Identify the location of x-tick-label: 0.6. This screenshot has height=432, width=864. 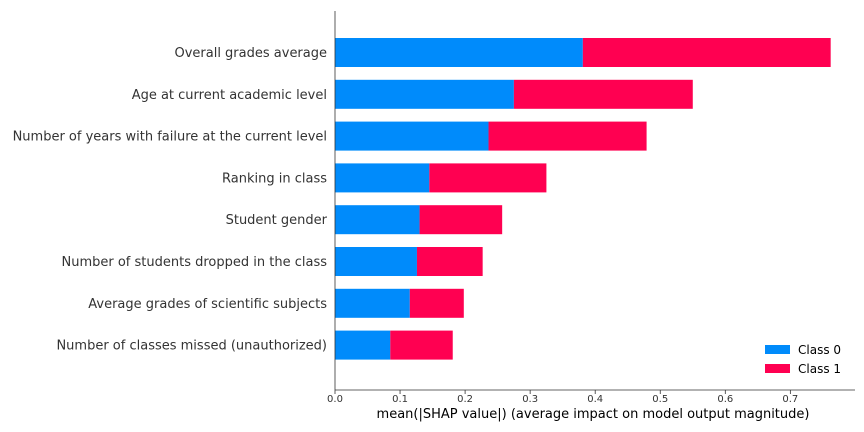
(725, 399).